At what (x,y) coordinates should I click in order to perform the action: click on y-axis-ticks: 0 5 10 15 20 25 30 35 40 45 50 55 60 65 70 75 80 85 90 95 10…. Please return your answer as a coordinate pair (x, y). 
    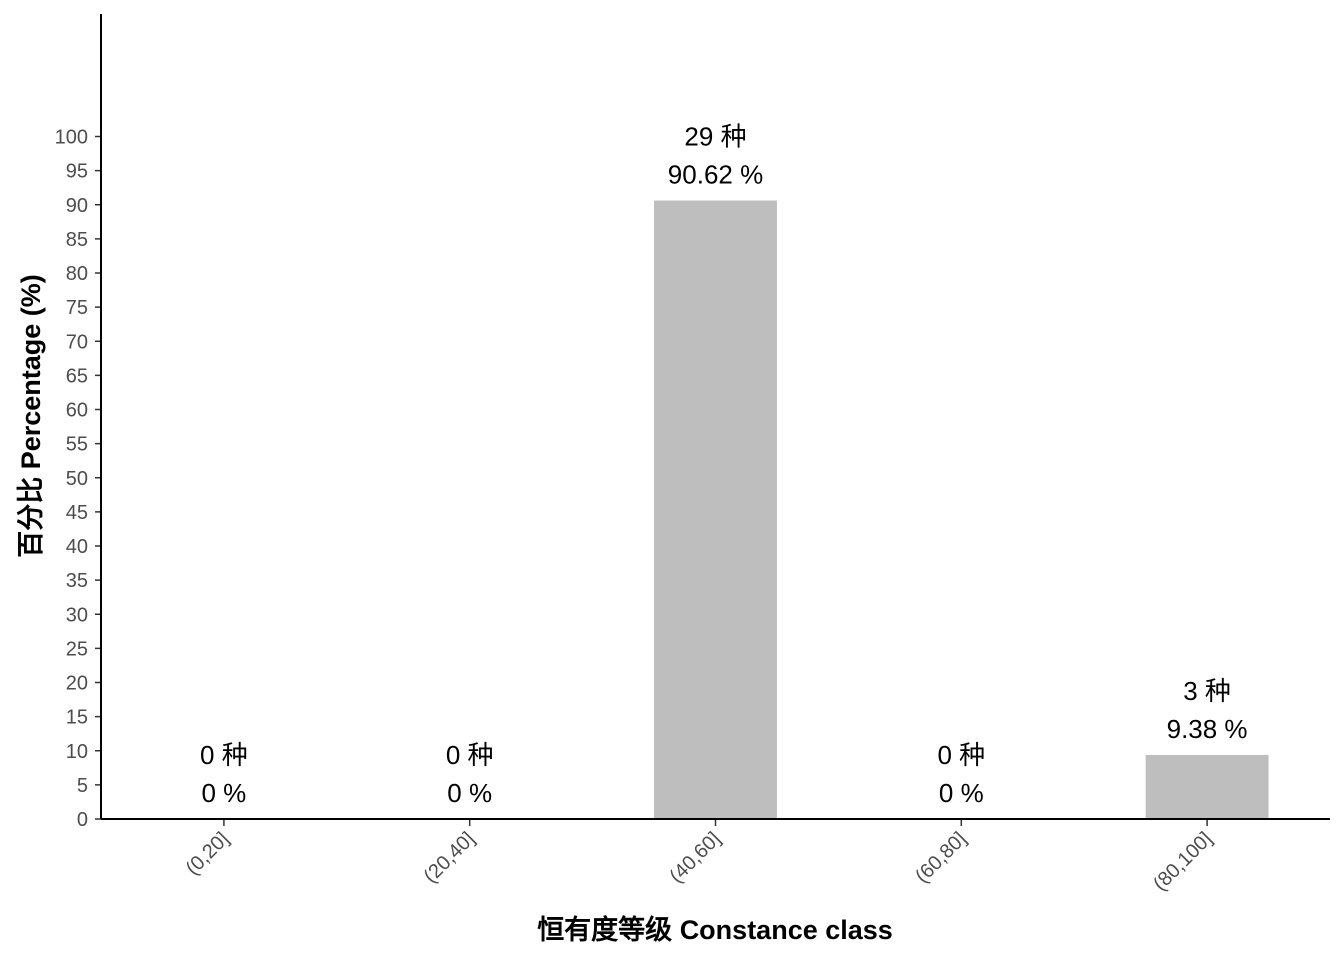
    Looking at the image, I should click on (78, 479).